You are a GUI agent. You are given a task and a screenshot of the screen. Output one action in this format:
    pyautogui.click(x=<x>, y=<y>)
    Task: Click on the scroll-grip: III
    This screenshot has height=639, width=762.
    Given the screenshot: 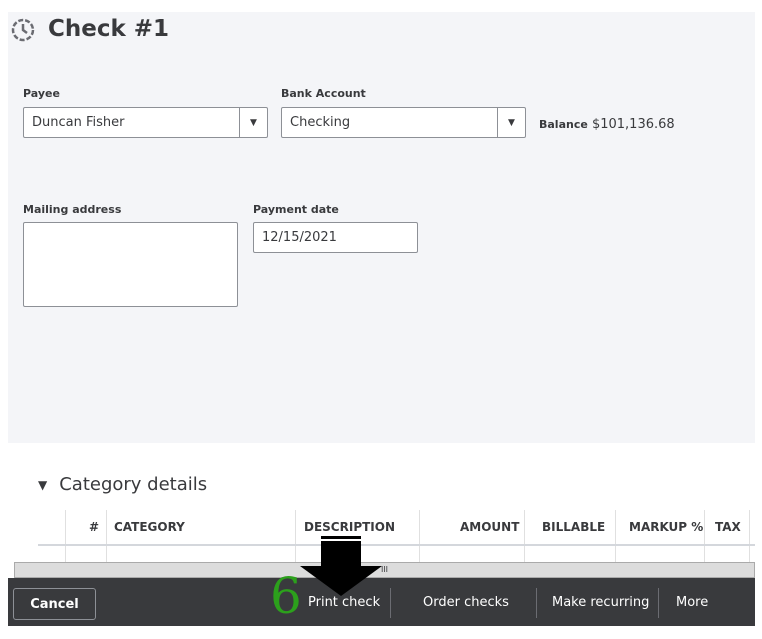 What is the action you would take?
    pyautogui.click(x=384, y=569)
    